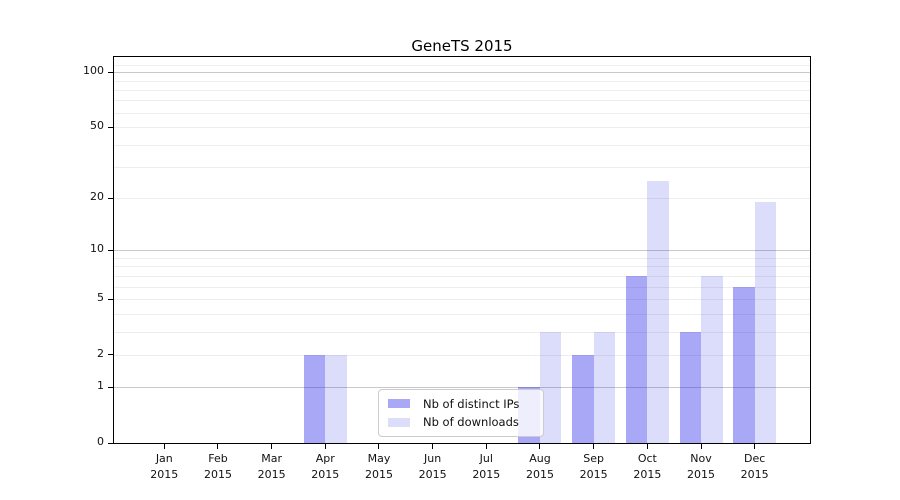 The image size is (900, 500). Describe the element at coordinates (97, 249) in the screenshot. I see `y-tick-label: 10` at that location.